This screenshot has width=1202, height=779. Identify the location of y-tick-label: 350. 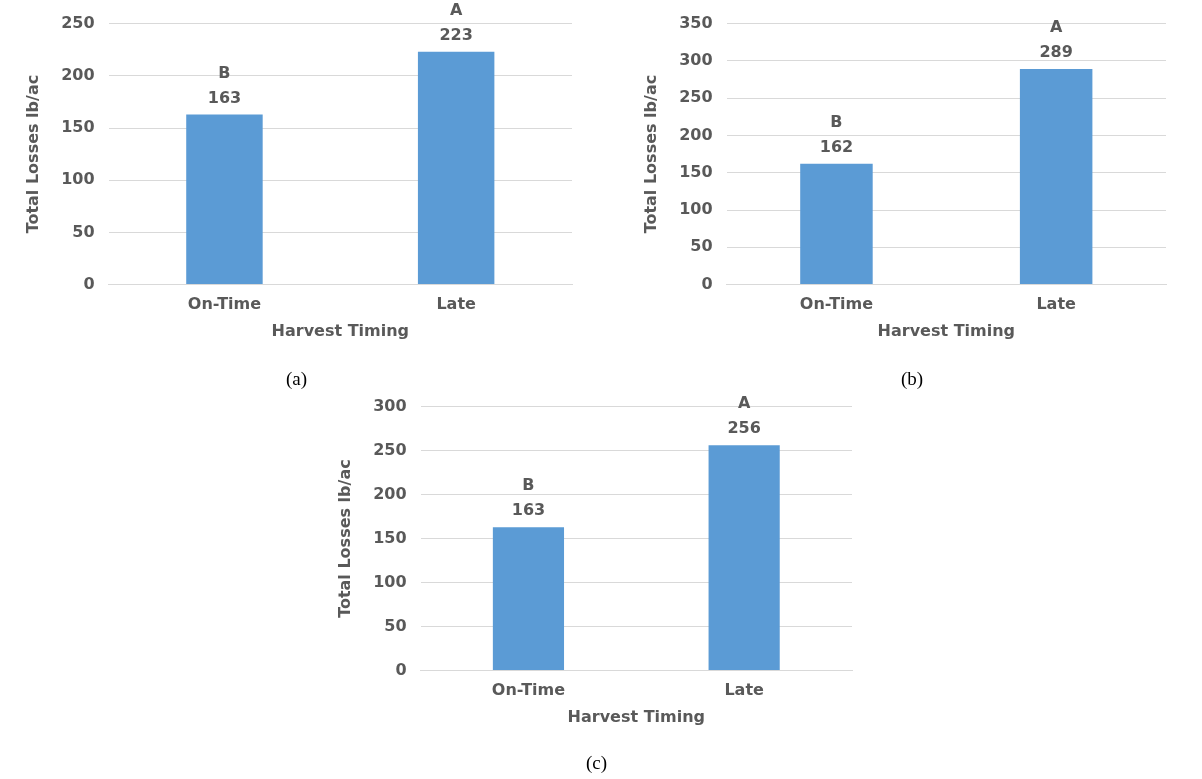
(696, 22).